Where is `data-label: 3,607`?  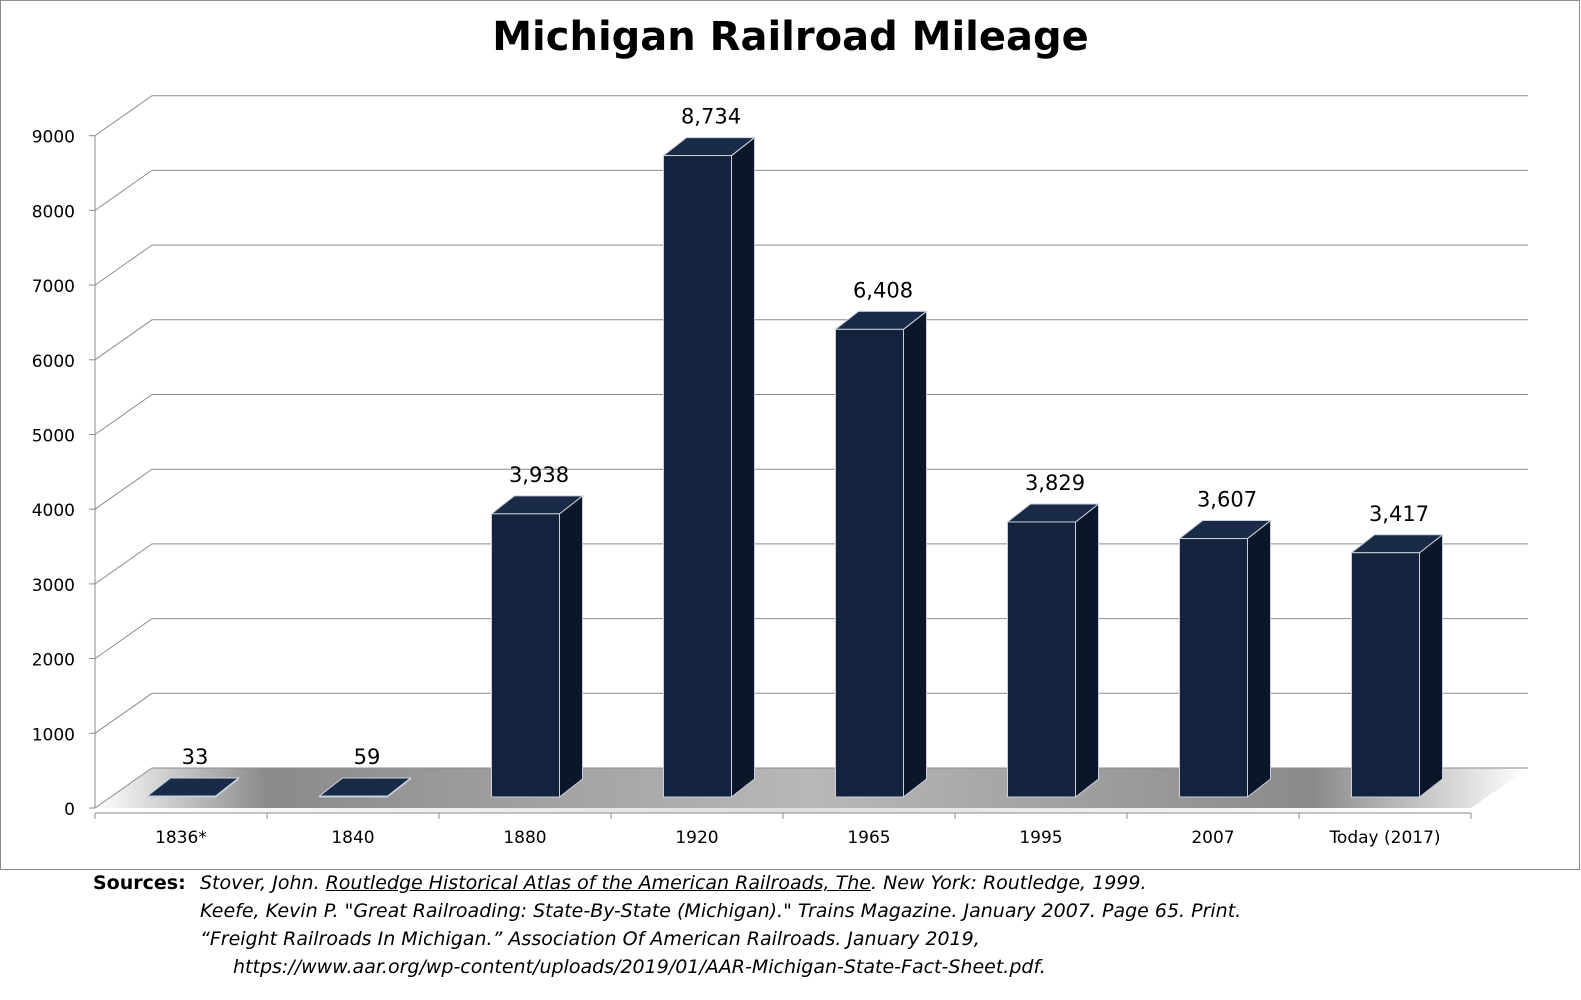 data-label: 3,607 is located at coordinates (1227, 500).